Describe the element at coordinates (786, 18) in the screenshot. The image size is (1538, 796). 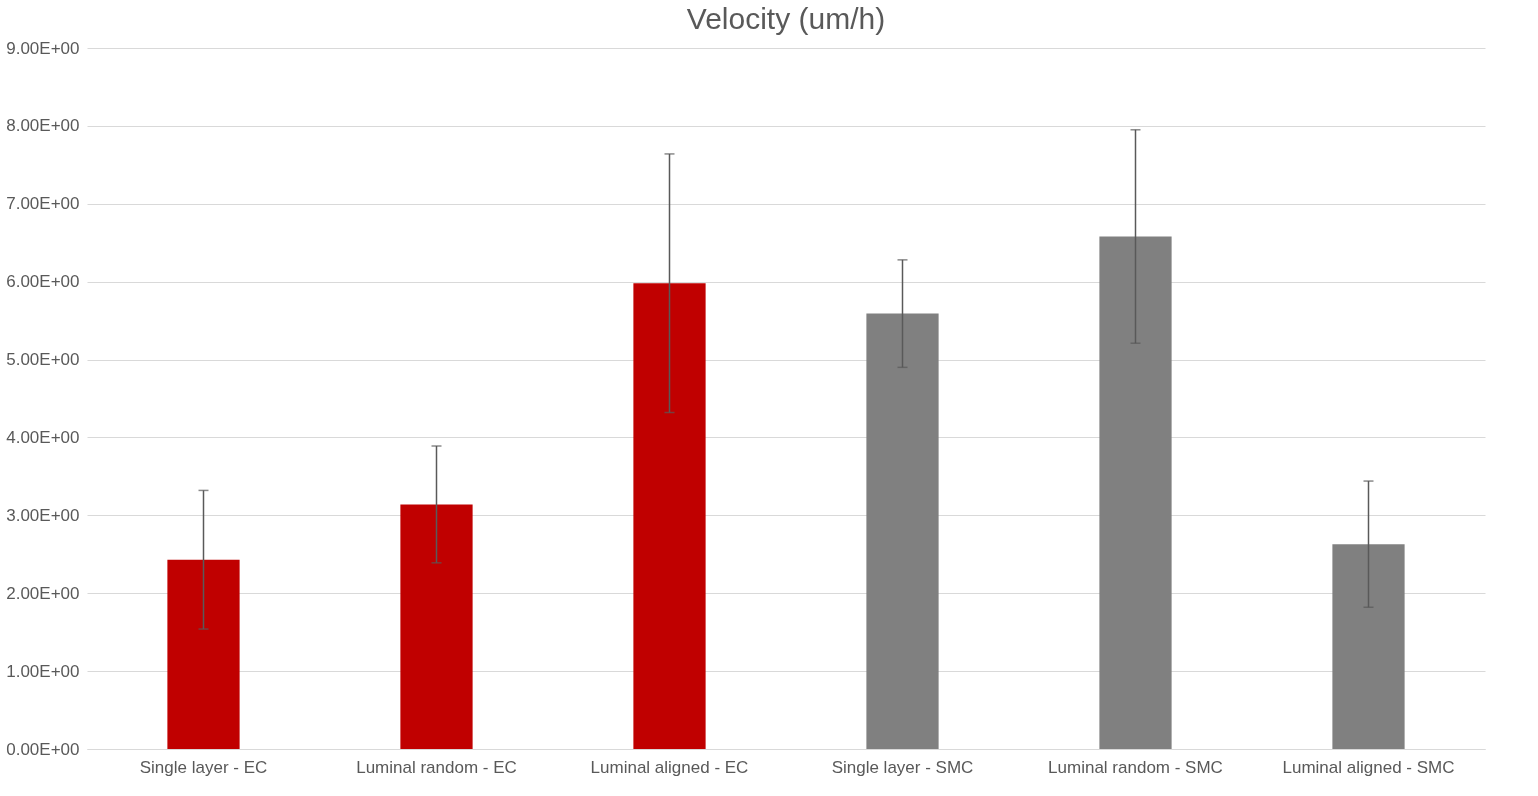
I see `chart-title: Velocity (um/h)` at that location.